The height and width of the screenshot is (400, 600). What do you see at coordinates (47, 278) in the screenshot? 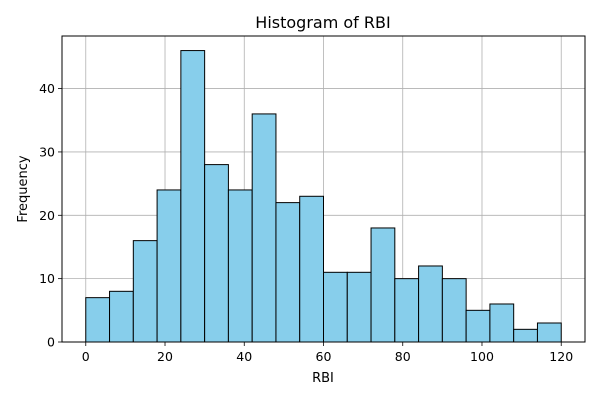
I see `y-tick-label: 10` at bounding box center [47, 278].